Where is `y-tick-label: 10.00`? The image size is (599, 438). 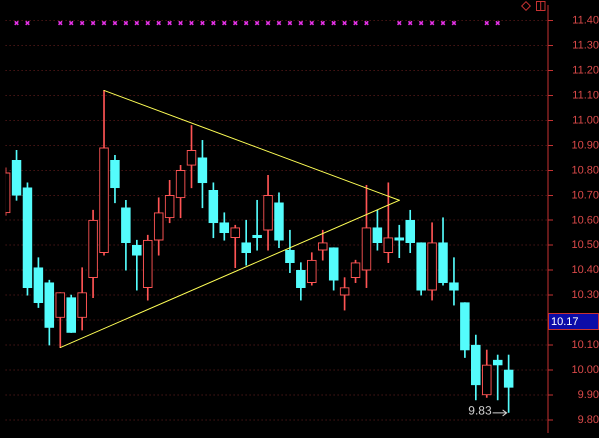
y-tick-label: 10.00 is located at coordinates (585, 370).